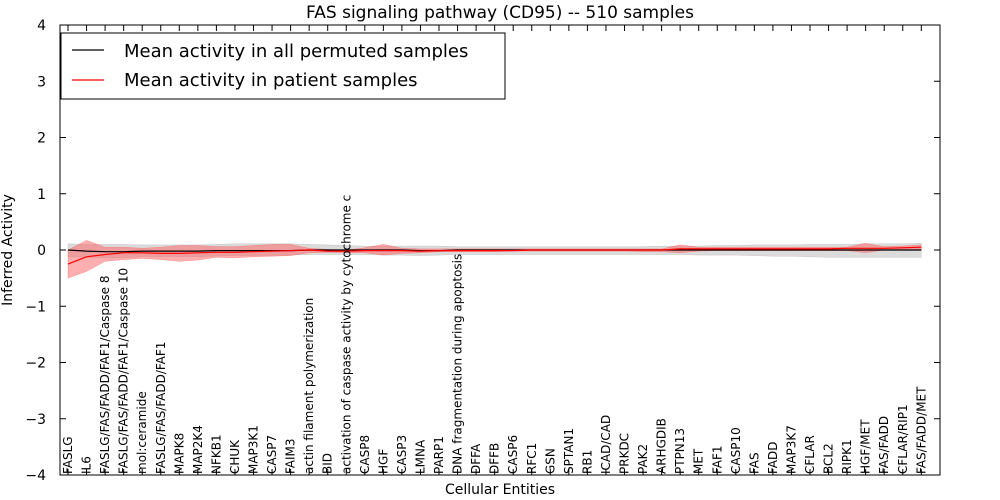 The image size is (1000, 500). Describe the element at coordinates (291, 456) in the screenshot. I see `x-category-label: FAIM3` at that location.